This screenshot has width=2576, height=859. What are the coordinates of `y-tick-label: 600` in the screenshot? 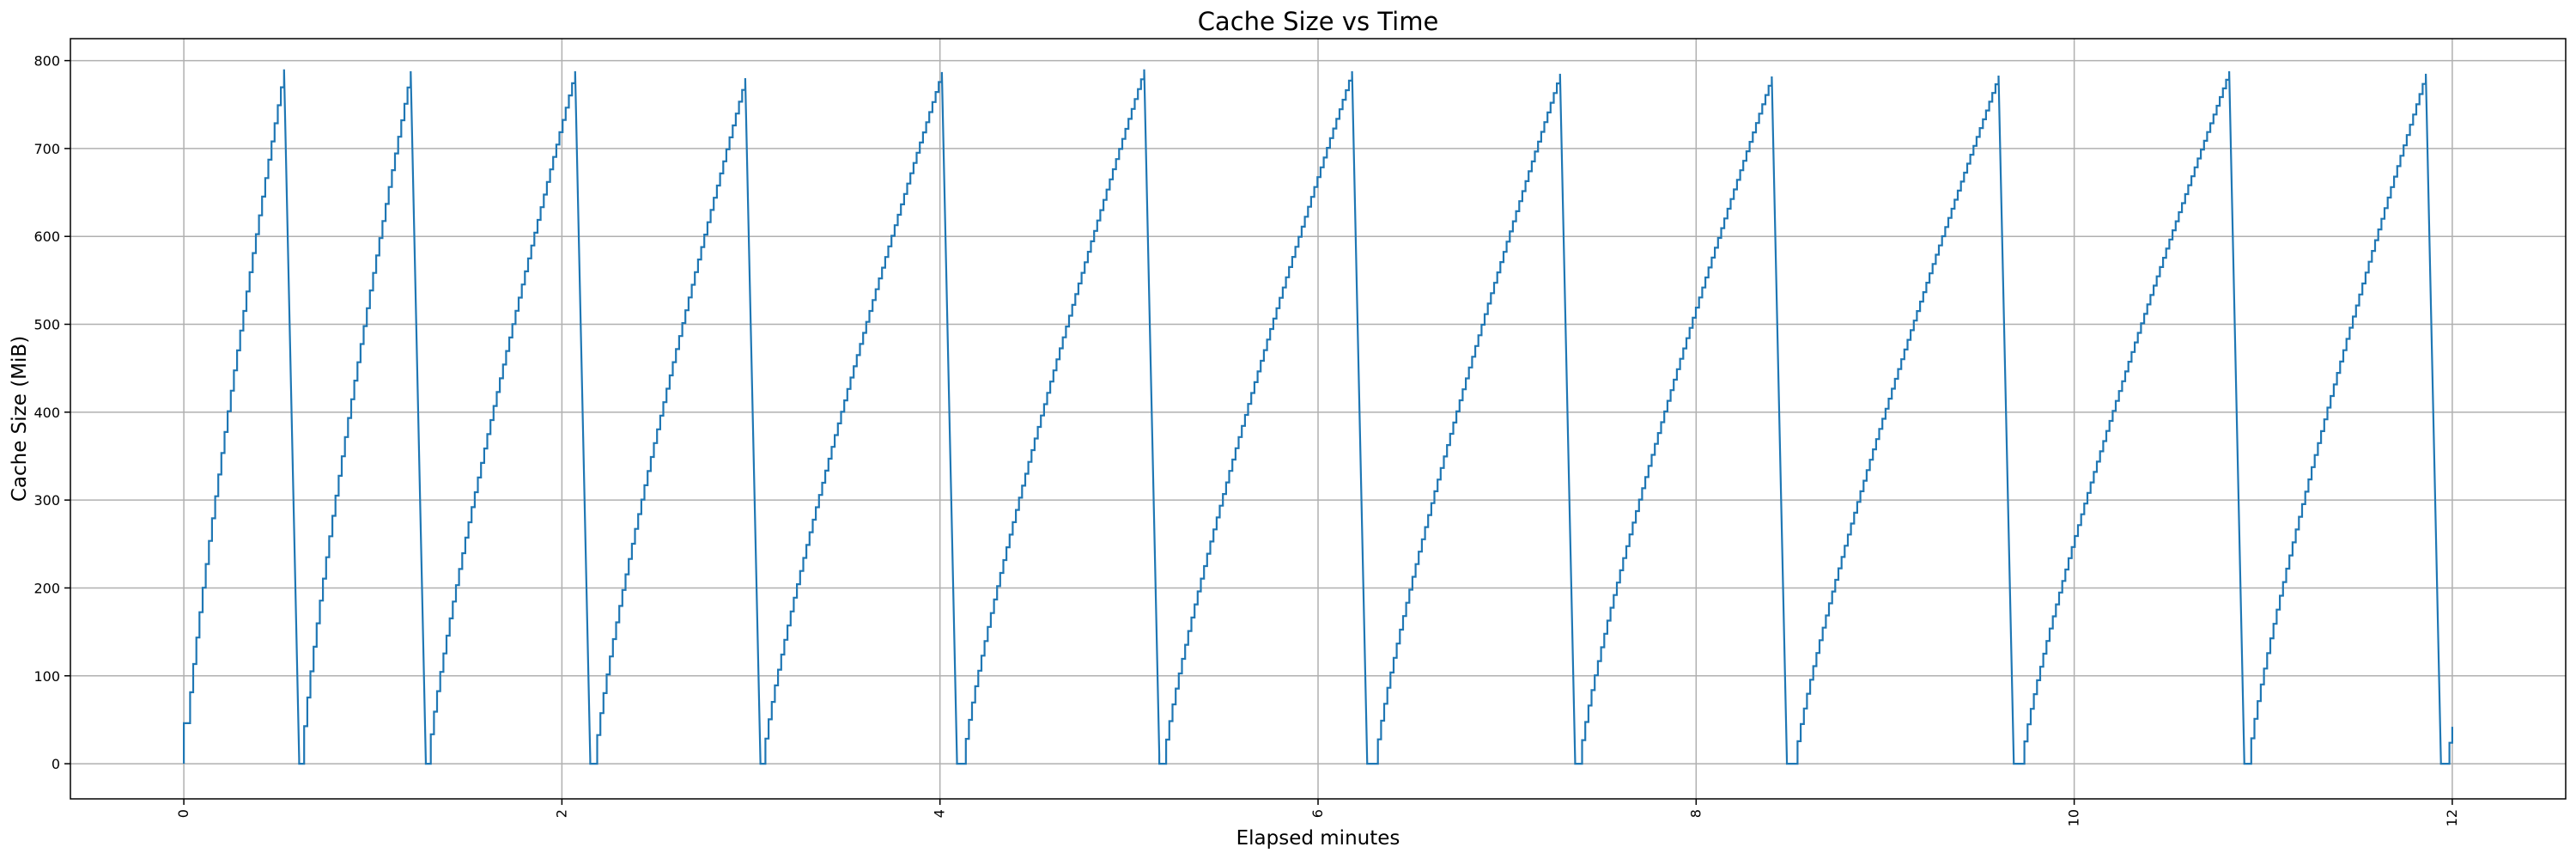 It's located at (46, 236).